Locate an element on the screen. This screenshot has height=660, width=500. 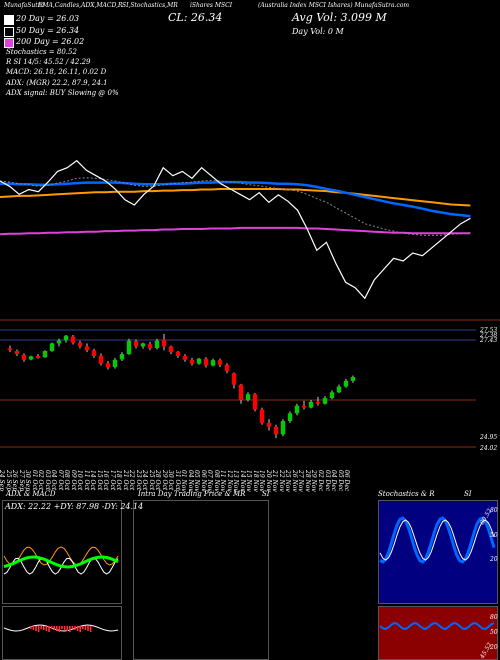
candle-layer is located at coordinates (181, 386).